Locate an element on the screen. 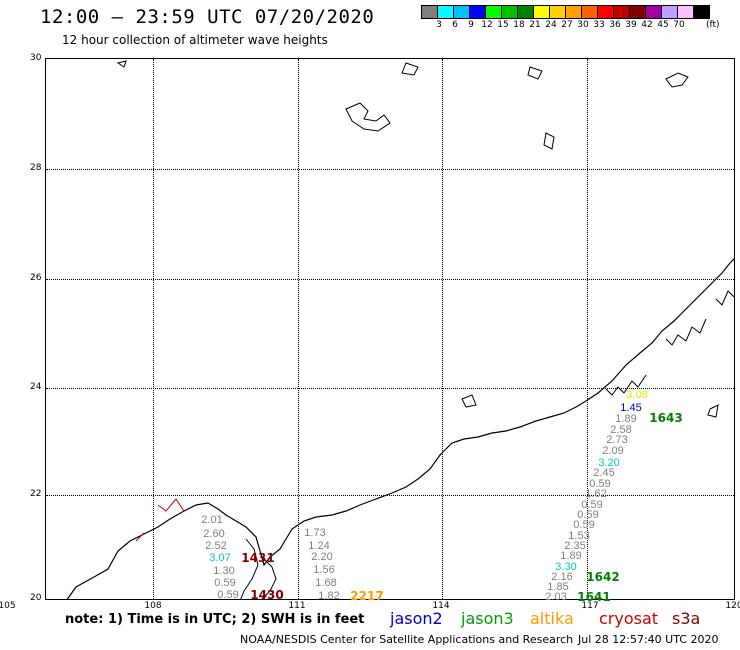 The image size is (740, 650). color-scale-label: 70 is located at coordinates (679, 25).